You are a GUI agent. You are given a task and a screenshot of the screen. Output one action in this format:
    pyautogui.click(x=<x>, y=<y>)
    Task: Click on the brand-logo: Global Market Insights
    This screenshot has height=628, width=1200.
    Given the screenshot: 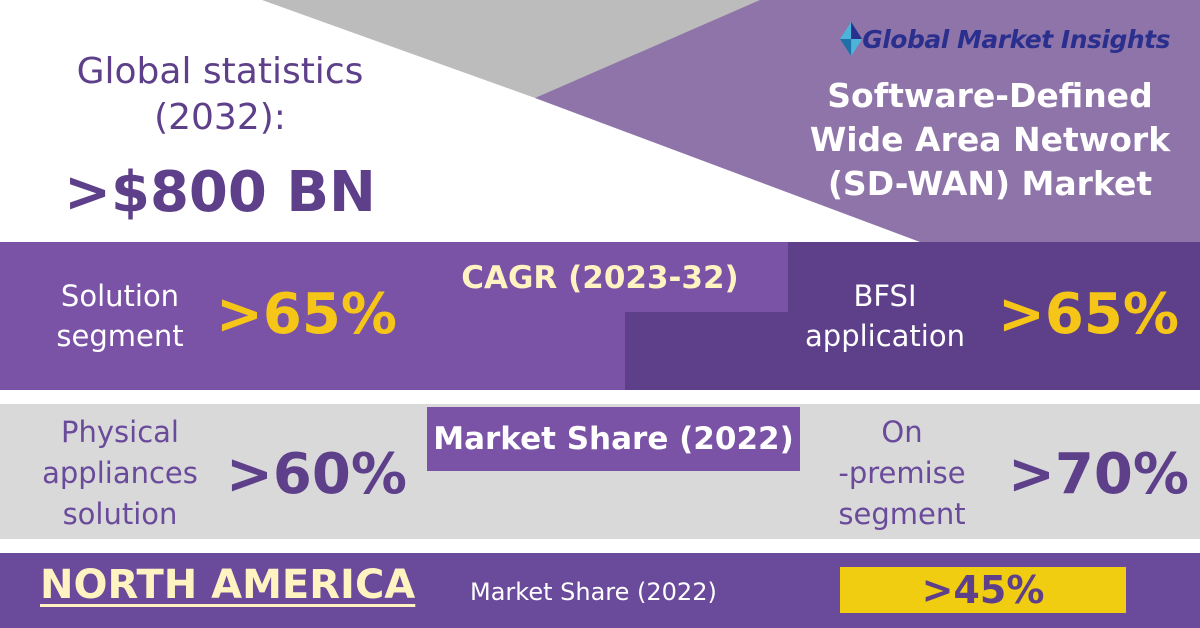 What is the action you would take?
    pyautogui.click(x=1005, y=39)
    